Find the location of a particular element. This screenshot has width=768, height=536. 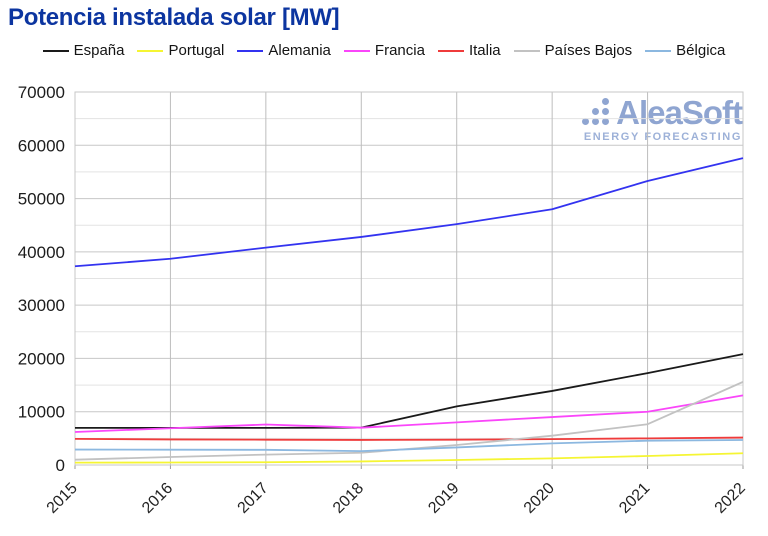

series-line-italia is located at coordinates (409, 438).